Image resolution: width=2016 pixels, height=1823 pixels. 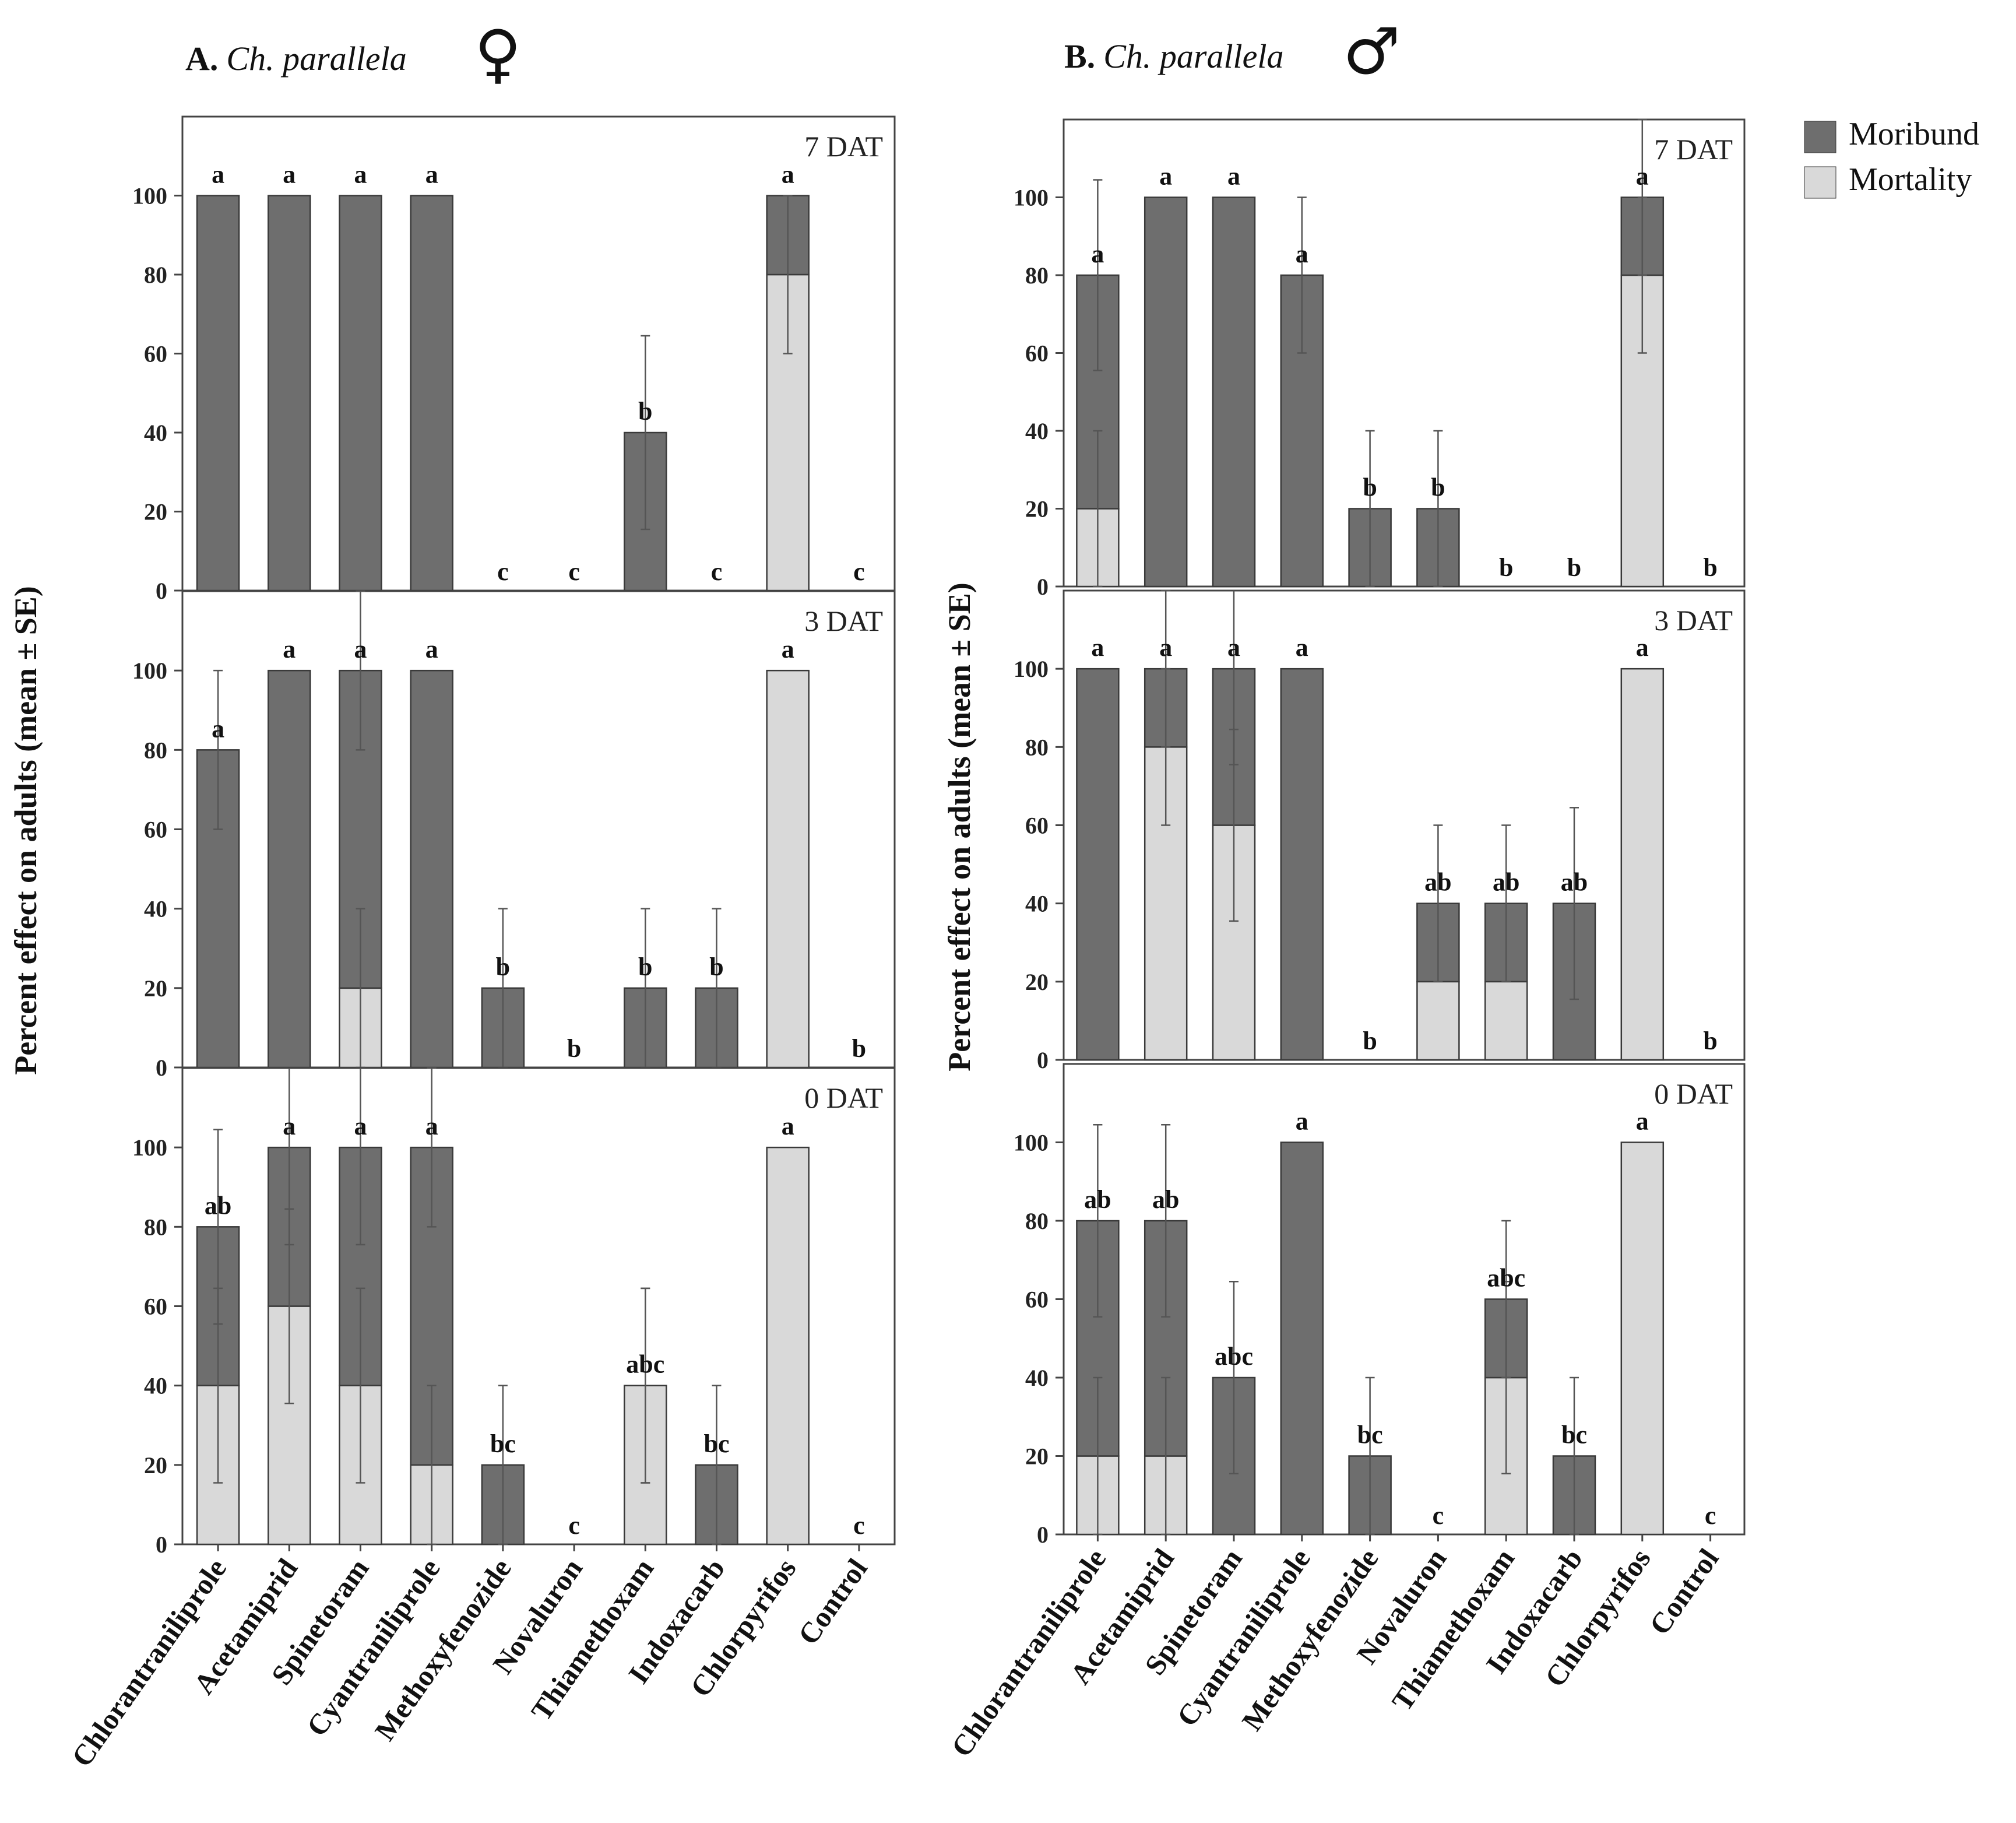 What do you see at coordinates (1043, 587) in the screenshot?
I see `y-tick-label-b-0-0: 0` at bounding box center [1043, 587].